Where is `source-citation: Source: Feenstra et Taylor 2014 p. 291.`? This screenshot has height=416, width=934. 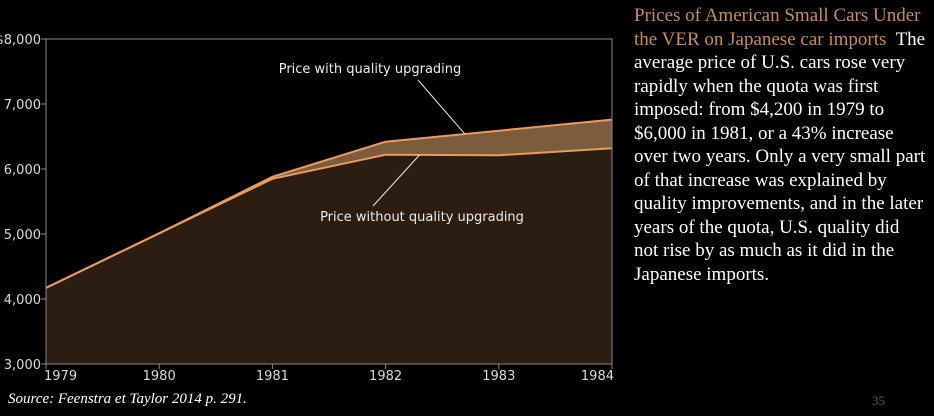 source-citation: Source: Feenstra et Taylor 2014 p. 291. is located at coordinates (127, 399).